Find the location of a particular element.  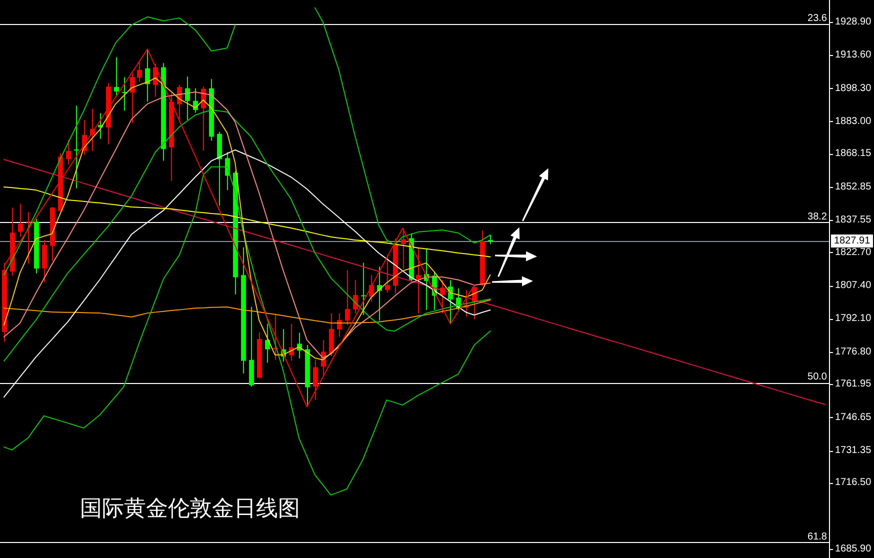

y-tick-label: 1716.50 is located at coordinates (853, 482).